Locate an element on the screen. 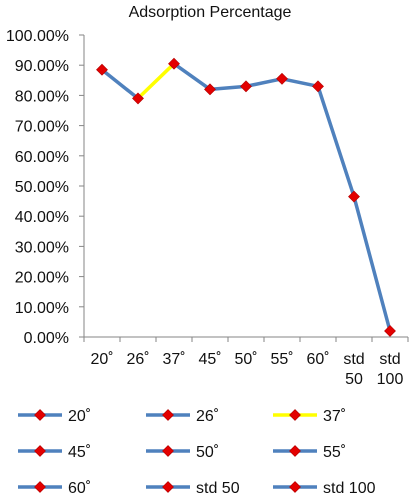 Image resolution: width=414 pixels, height=502 pixels. x-tick-label: 55˚ is located at coordinates (281, 359).